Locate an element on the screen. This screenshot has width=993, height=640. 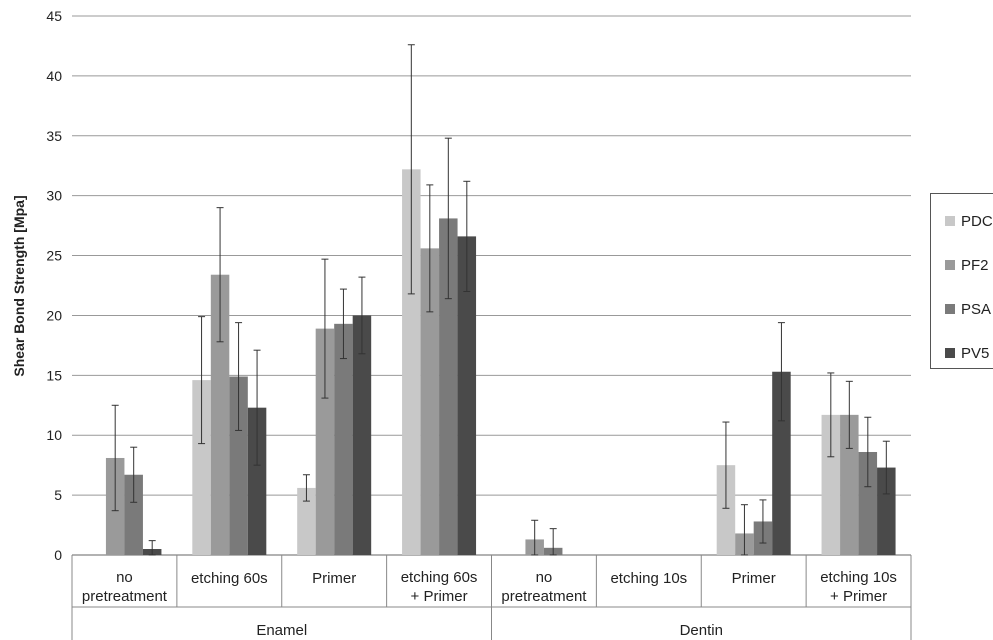
legend-item-pf2: PF2 is located at coordinates (967, 265).